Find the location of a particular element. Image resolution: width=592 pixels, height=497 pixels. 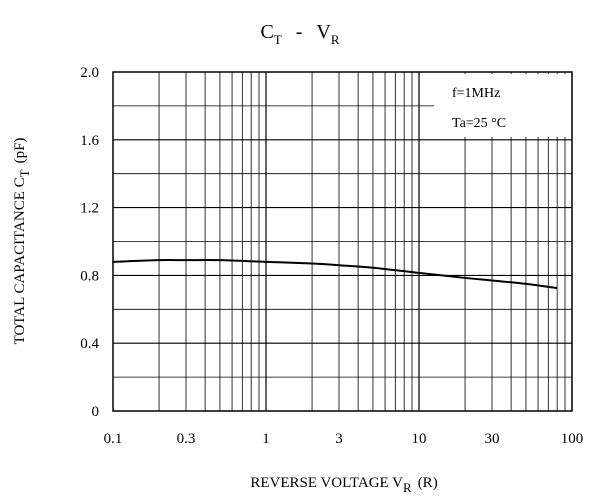

x-tick-label: 100 is located at coordinates (572, 439).